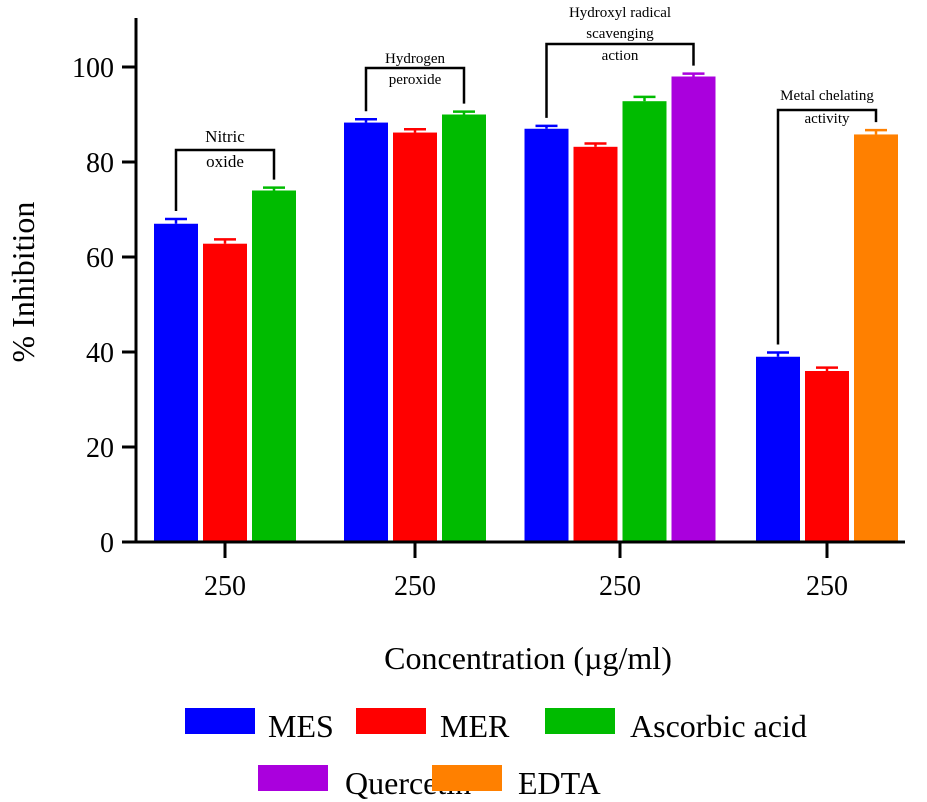 This screenshot has width=927, height=802. Describe the element at coordinates (620, 56) in the screenshot. I see `annotation-label-3-3: action` at that location.